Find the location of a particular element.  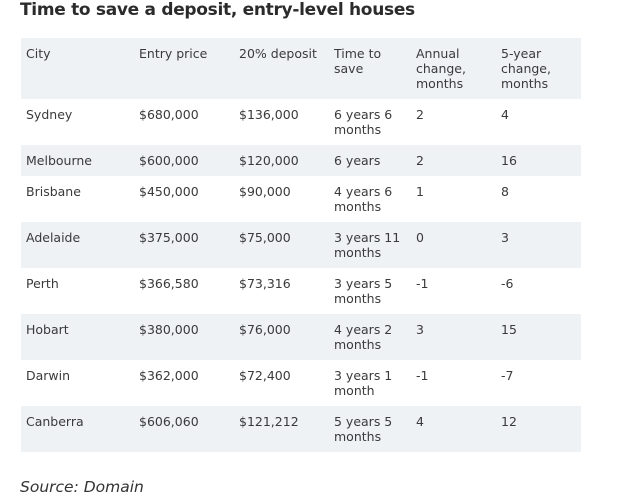

cell-entry-price: $606,060 is located at coordinates (169, 421).